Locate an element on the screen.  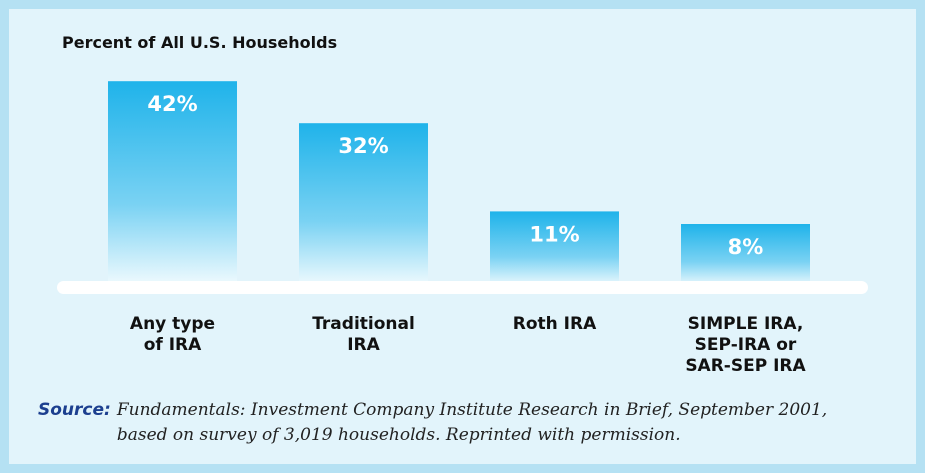
chart-title: Percent of All U.S. Households is located at coordinates (200, 42).